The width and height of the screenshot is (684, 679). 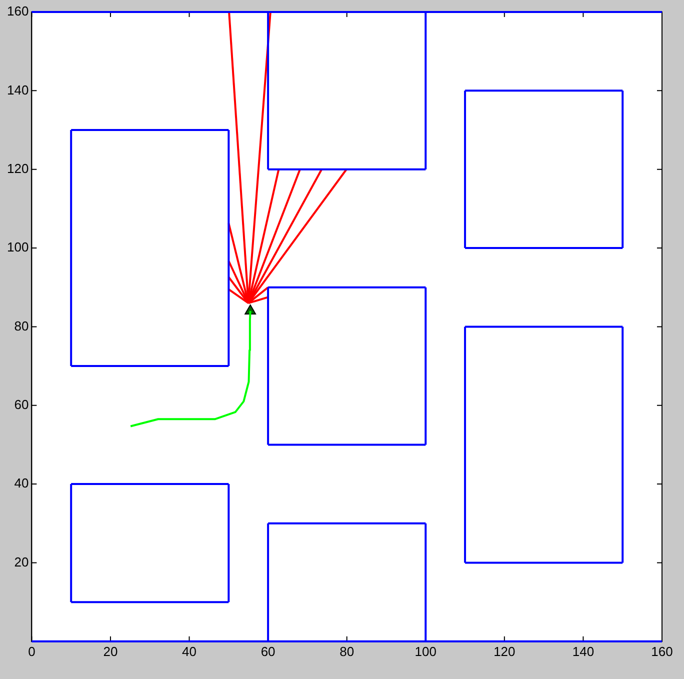 I want to click on x-tick-label: 60, so click(x=268, y=651).